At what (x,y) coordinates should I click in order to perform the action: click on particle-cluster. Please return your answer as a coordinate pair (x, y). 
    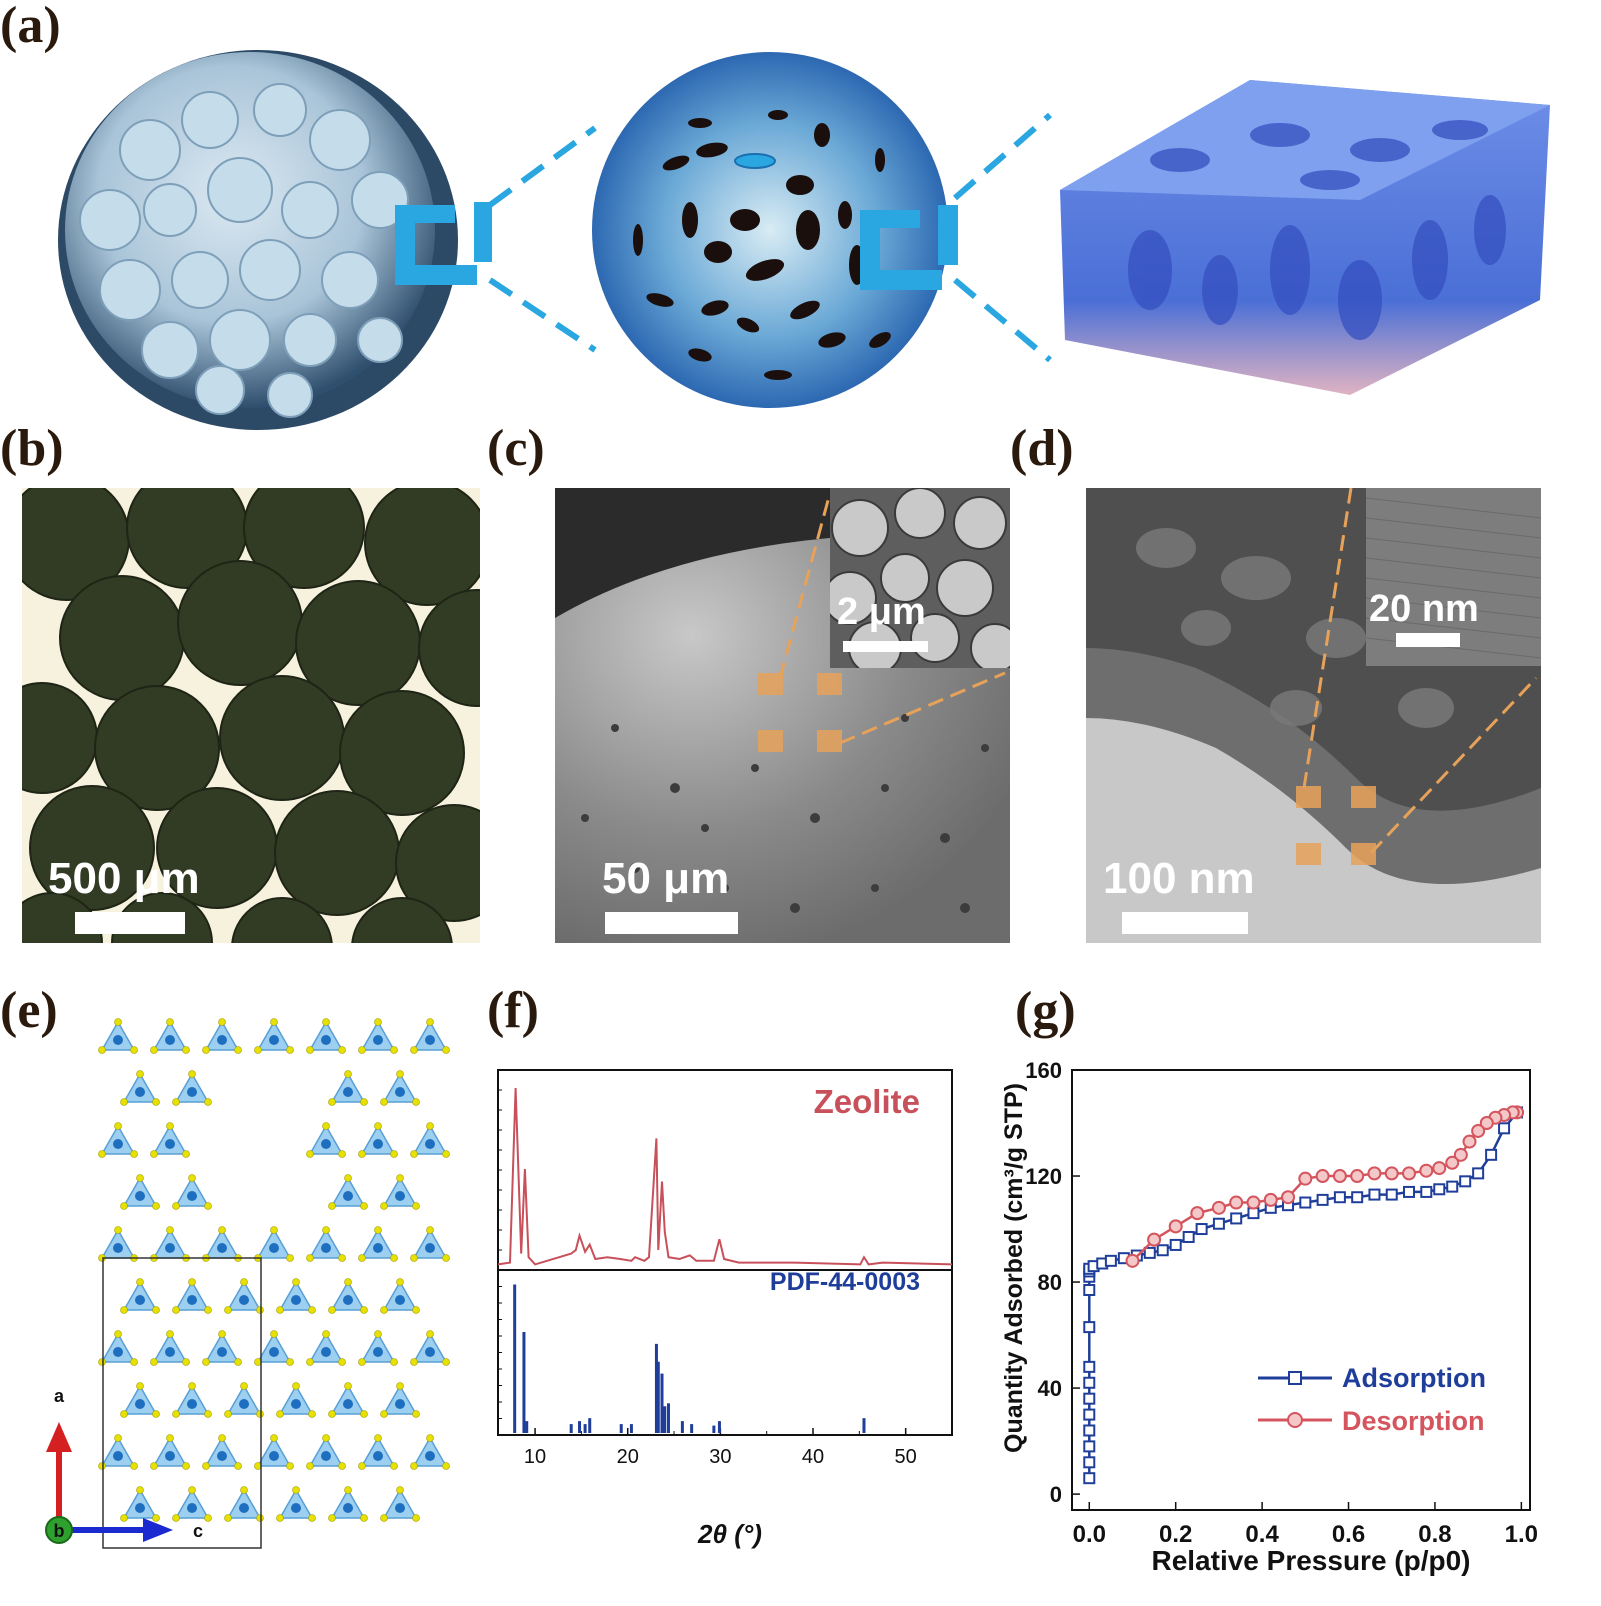
    Looking at the image, I should click on (258, 240).